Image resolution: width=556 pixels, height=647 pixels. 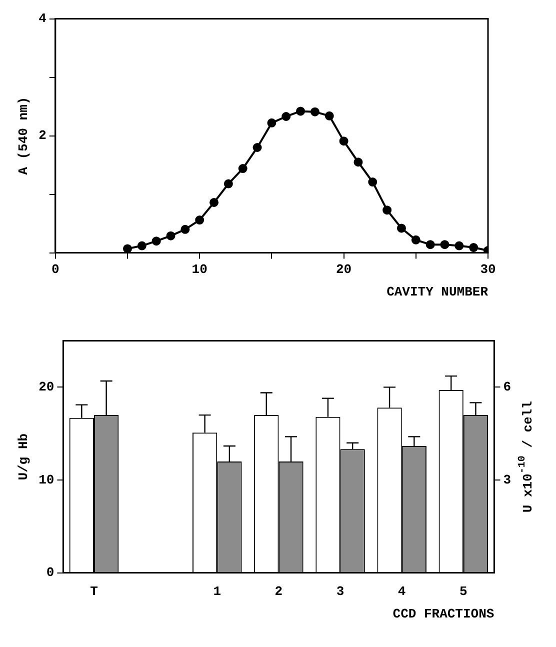 What do you see at coordinates (278, 591) in the screenshot?
I see `x-tick-label: 2` at bounding box center [278, 591].